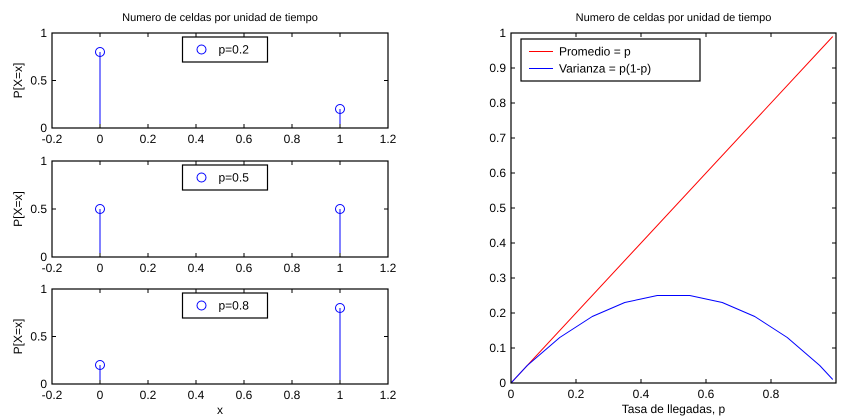  I want to click on y-tick-label: 0.4, so click(497, 243).